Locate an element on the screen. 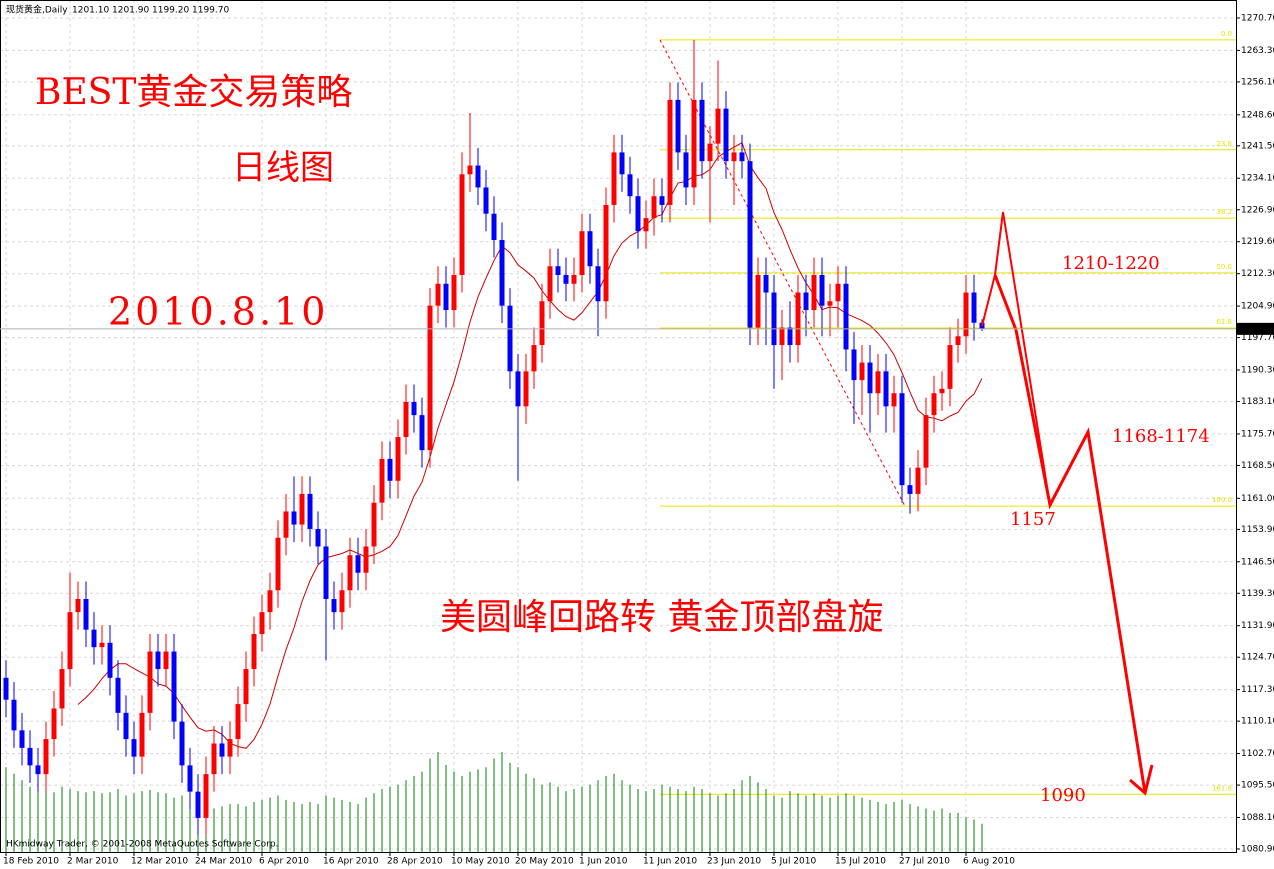 The image size is (1274, 869). y-tick-label: 1204.90 is located at coordinates (1257, 307).